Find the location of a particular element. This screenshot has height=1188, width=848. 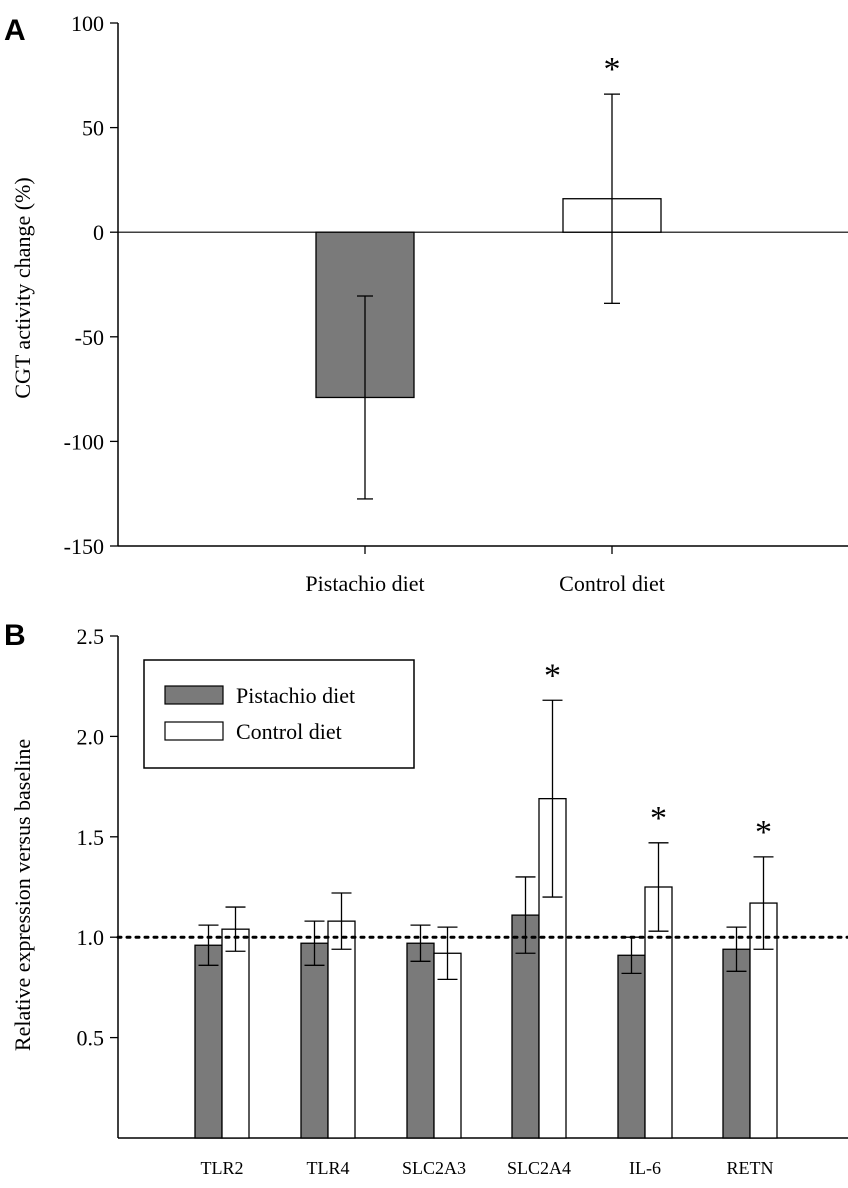

legend-label-pistachio: Pistachio diet is located at coordinates (295, 695).